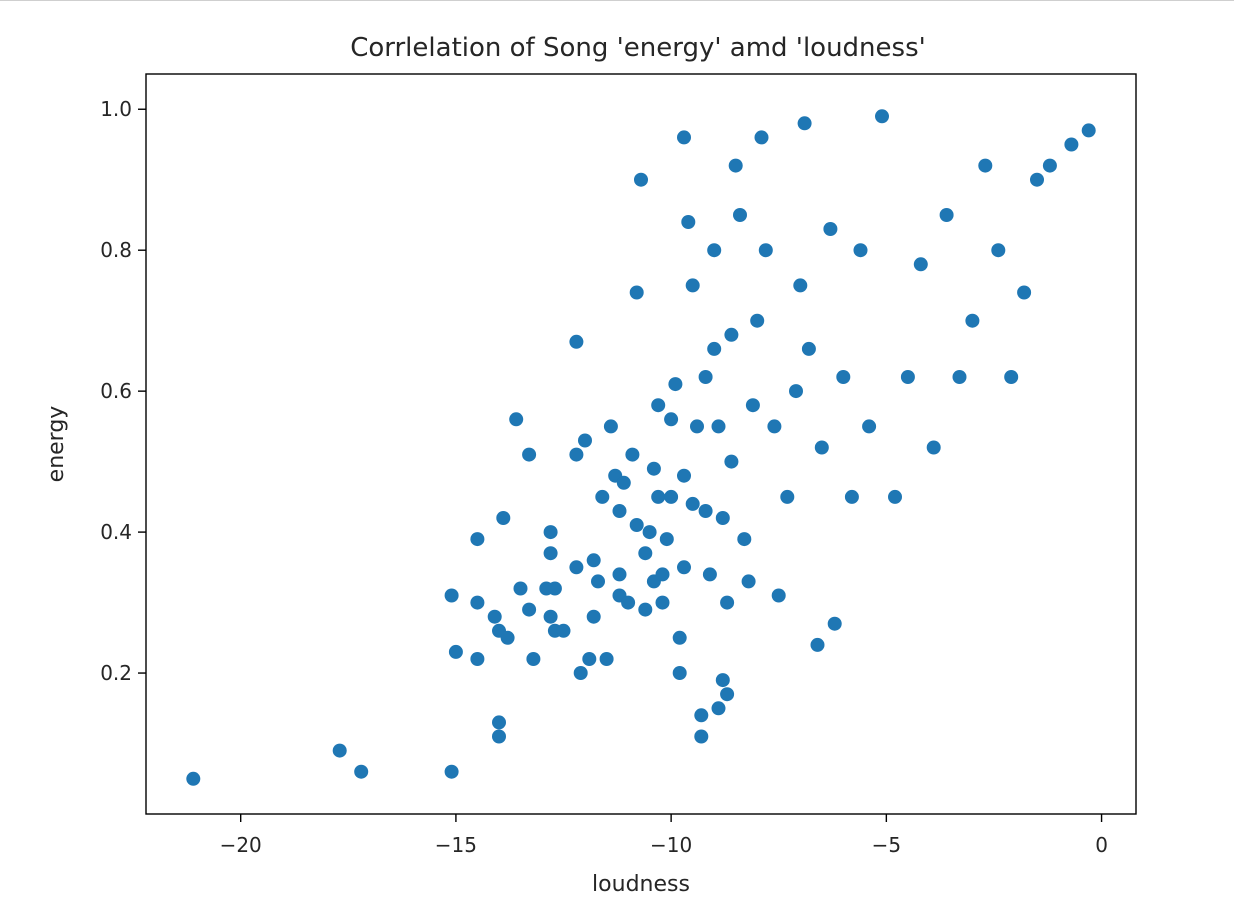  What do you see at coordinates (241, 845) in the screenshot?
I see `x-tick-label: −20` at bounding box center [241, 845].